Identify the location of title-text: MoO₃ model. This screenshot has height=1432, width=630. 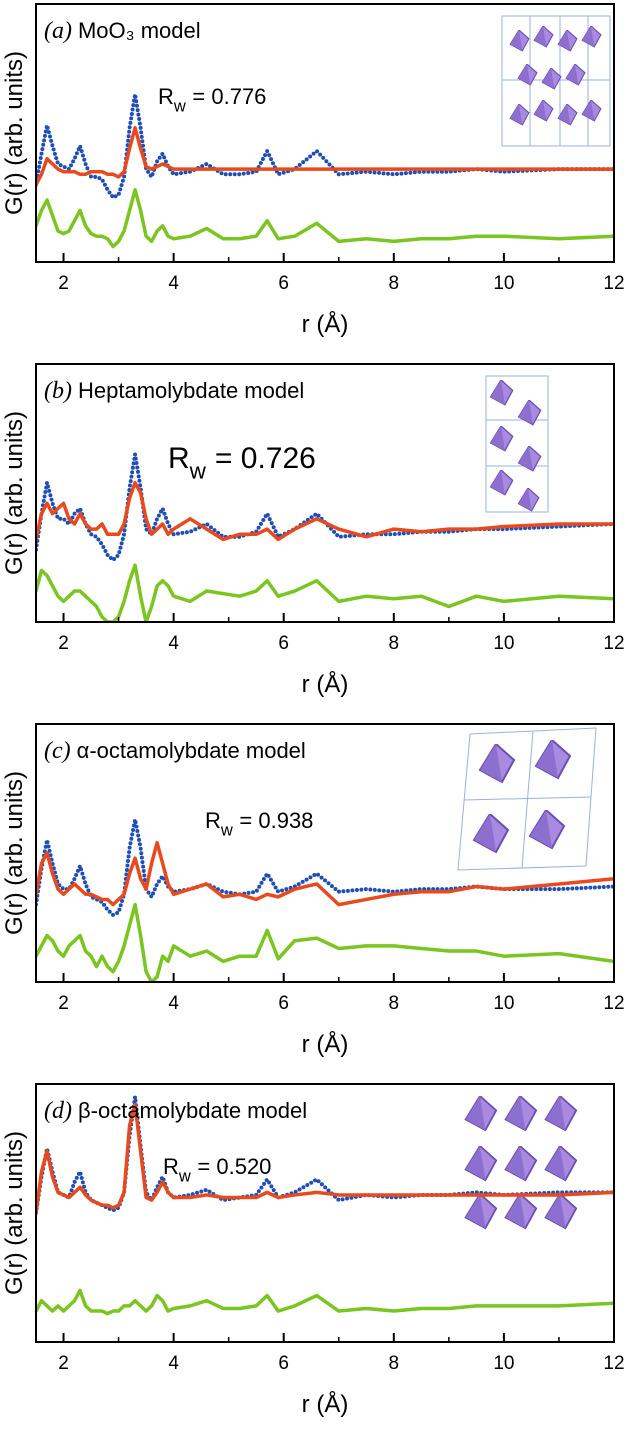
(139, 30).